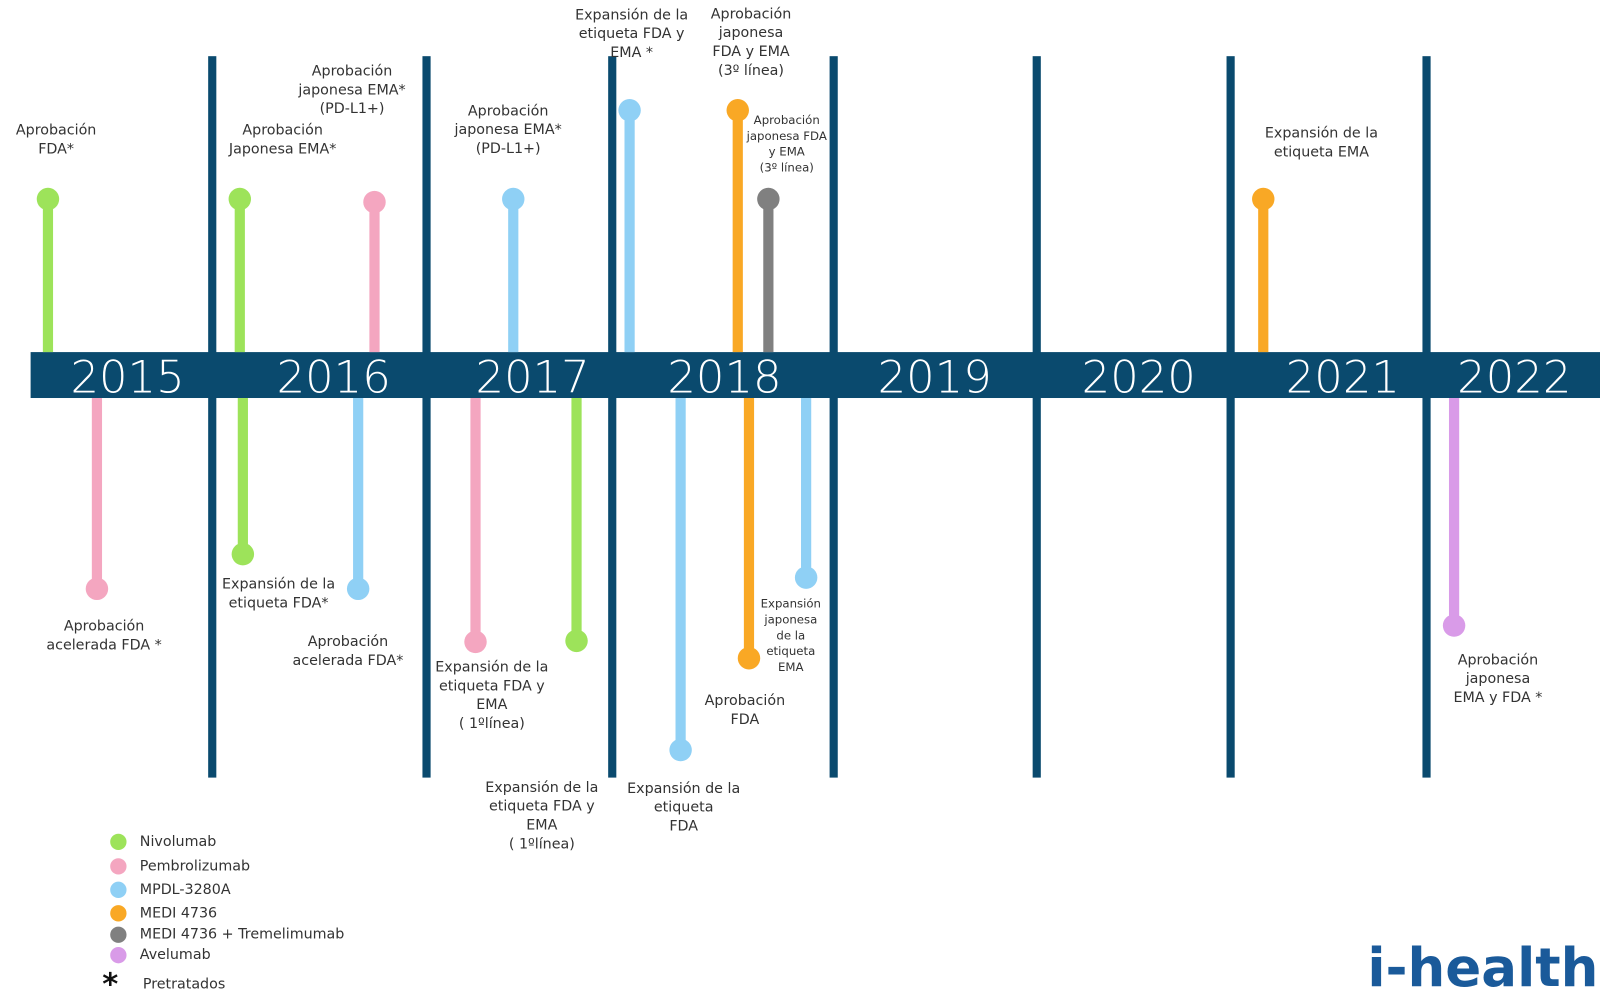  Describe the element at coordinates (178, 913) in the screenshot. I see `legend-label: MEDI 4736` at that location.